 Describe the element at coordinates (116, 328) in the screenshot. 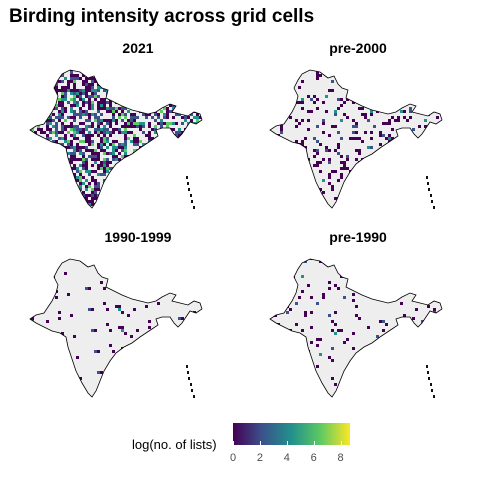

I see `india-landmass` at that location.